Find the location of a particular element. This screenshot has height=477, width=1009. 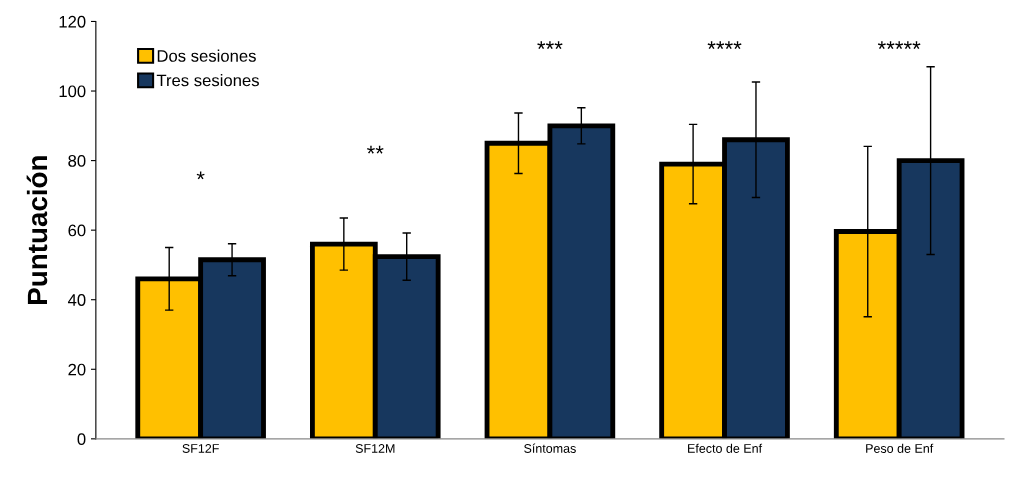

y-tick-label: 0 is located at coordinates (81, 439).